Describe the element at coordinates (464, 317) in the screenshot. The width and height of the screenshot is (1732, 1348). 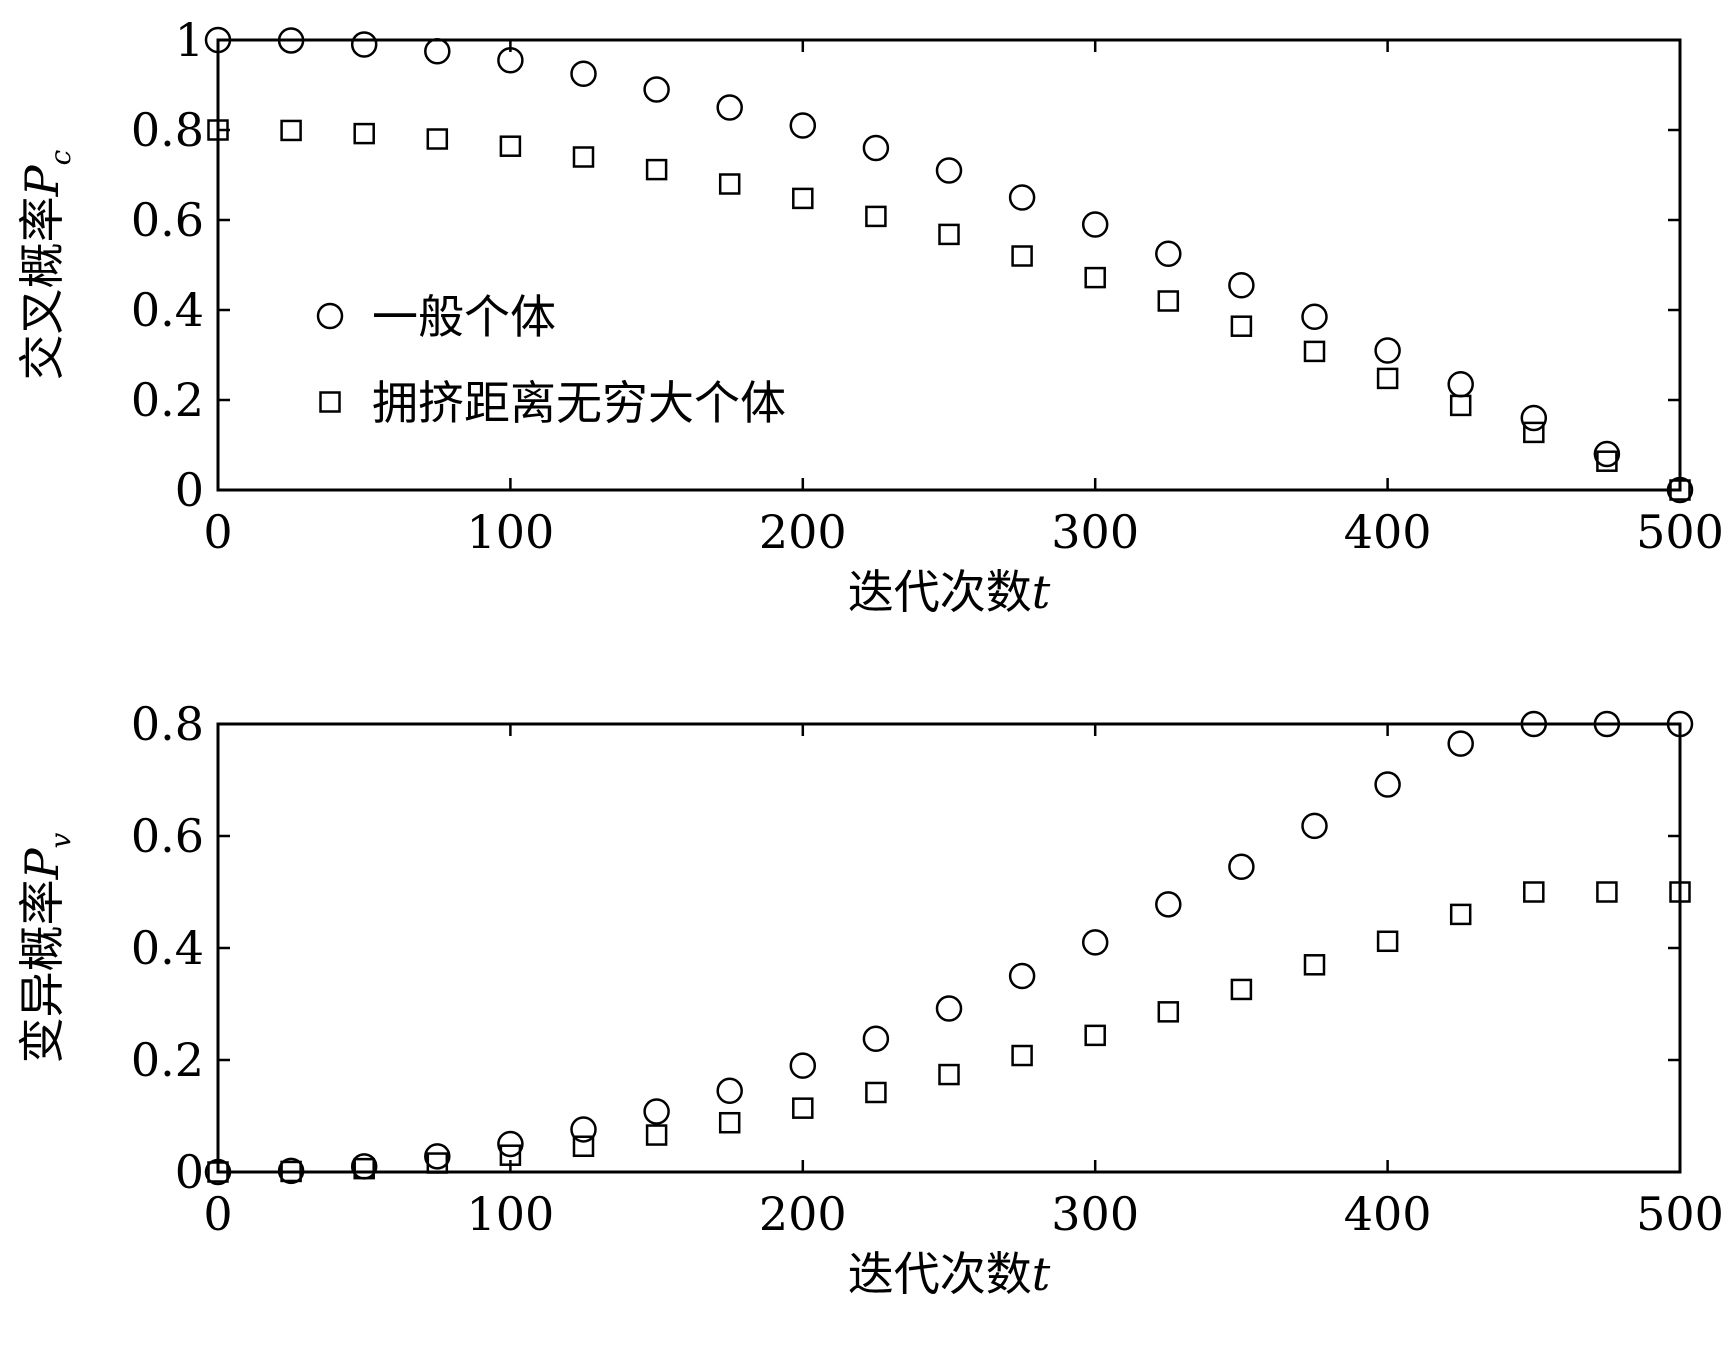
I see `legend-label: 一般个体` at that location.